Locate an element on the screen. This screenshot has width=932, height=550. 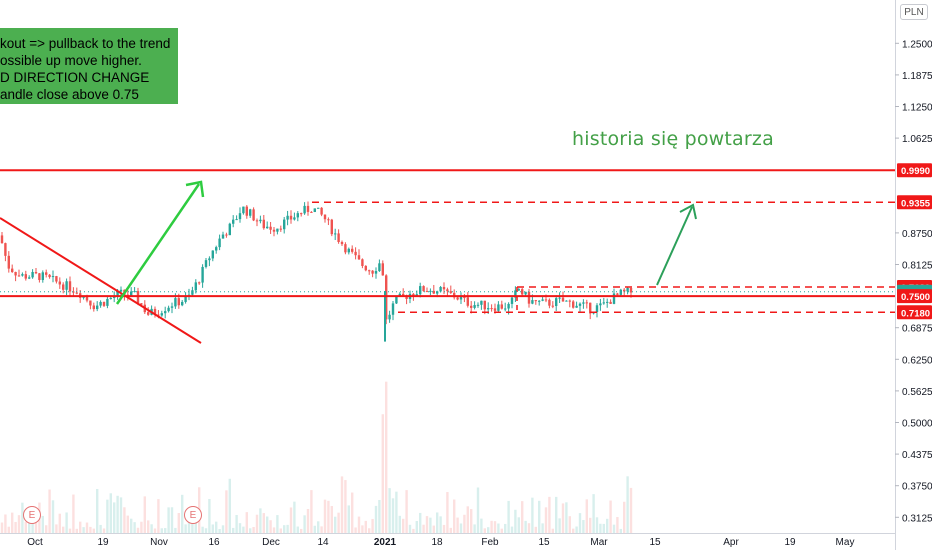
earnings-marker-oct: E is located at coordinates (32, 515).